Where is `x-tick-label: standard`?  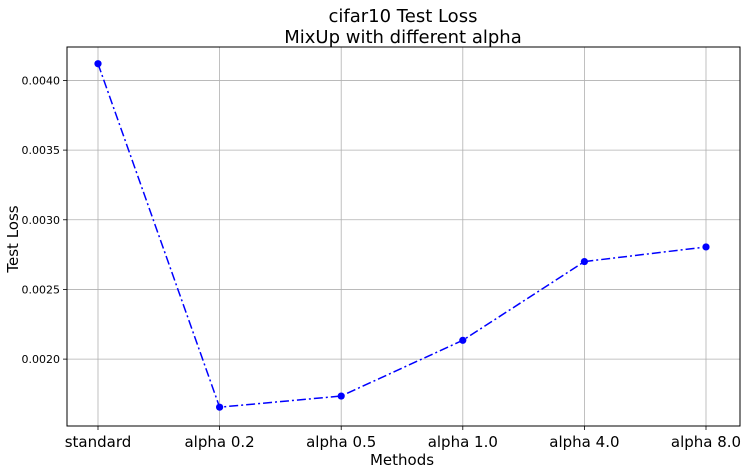
x-tick-label: standard is located at coordinates (98, 442).